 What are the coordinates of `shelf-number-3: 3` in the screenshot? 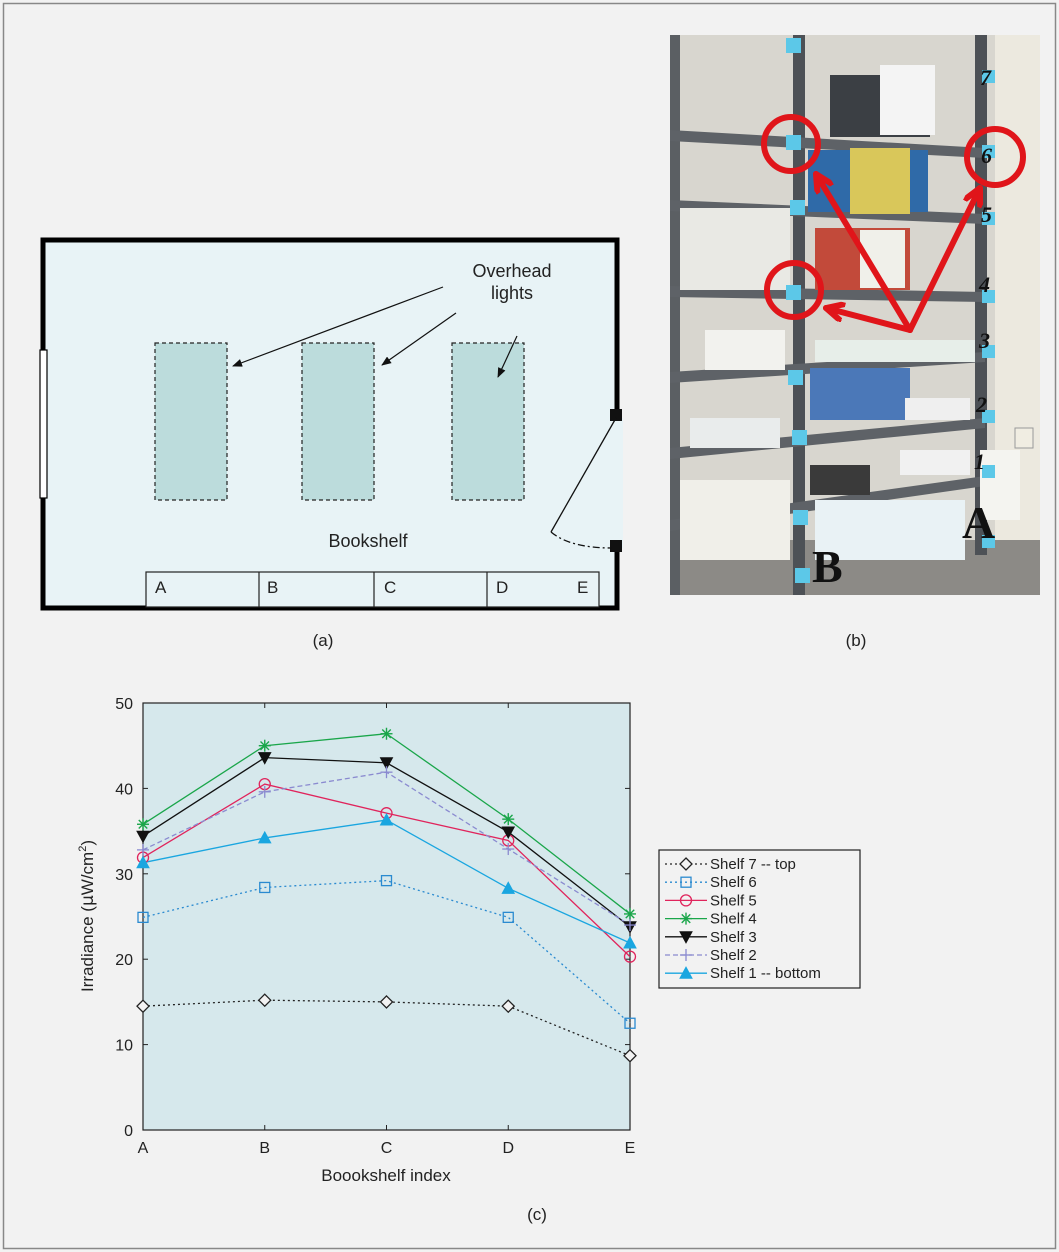 It's located at (984, 340).